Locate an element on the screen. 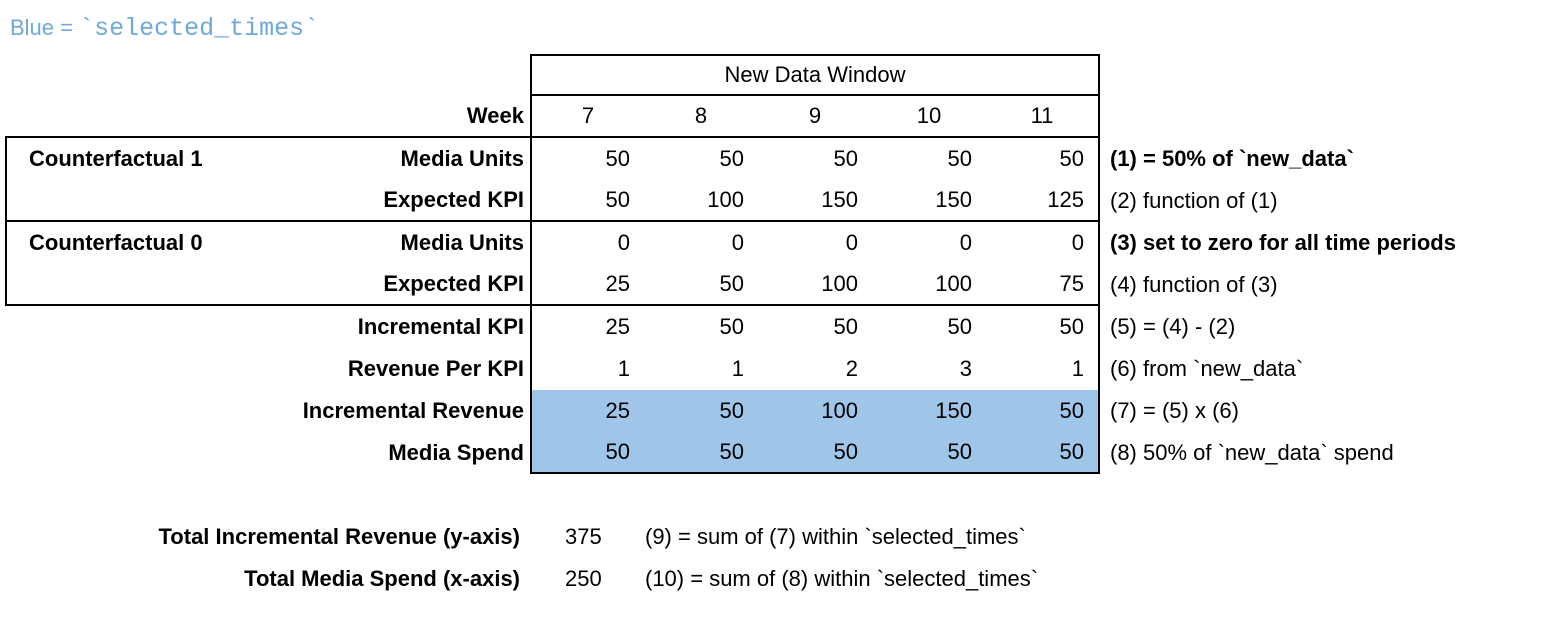 Image resolution: width=1544 pixels, height=620 pixels. week-header-cell: 11 is located at coordinates (1043, 117).